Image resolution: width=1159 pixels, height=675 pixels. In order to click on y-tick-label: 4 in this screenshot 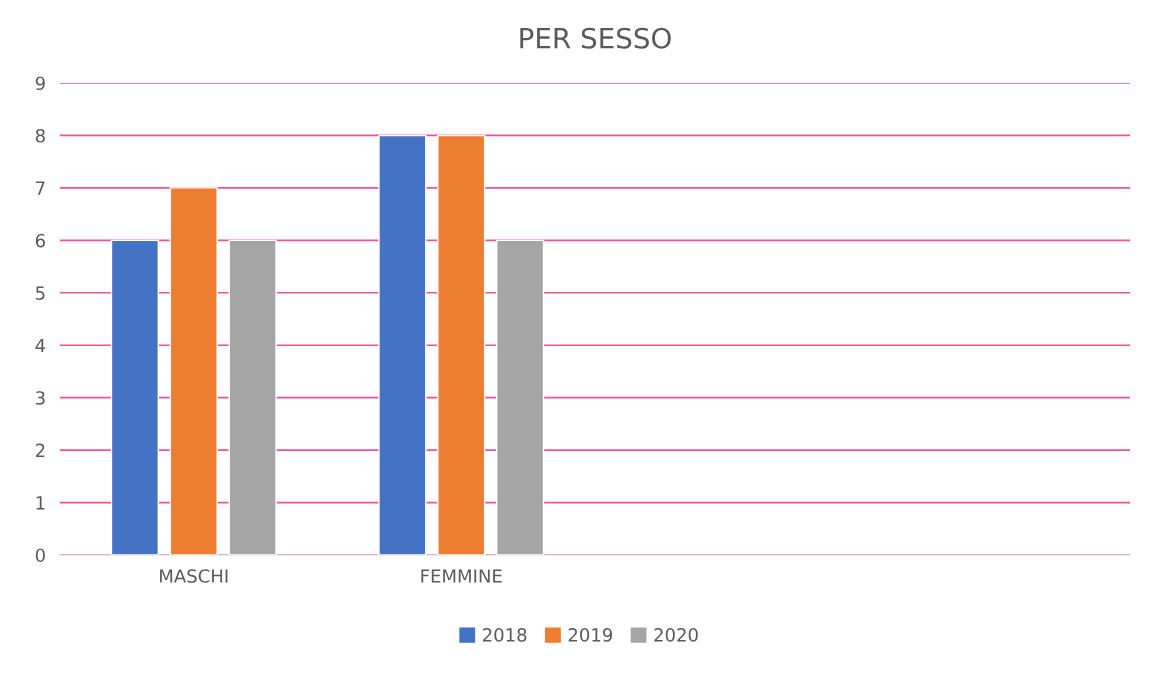, I will do `click(40, 345)`.